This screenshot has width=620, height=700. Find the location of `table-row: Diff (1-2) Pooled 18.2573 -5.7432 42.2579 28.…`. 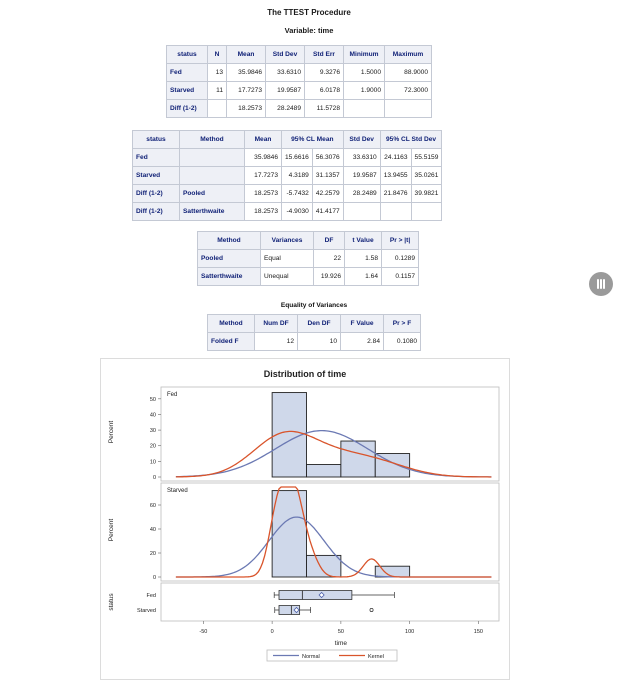

table-row: Diff (1-2) Pooled 18.2573 -5.7432 42.2579 28.… is located at coordinates (287, 193).